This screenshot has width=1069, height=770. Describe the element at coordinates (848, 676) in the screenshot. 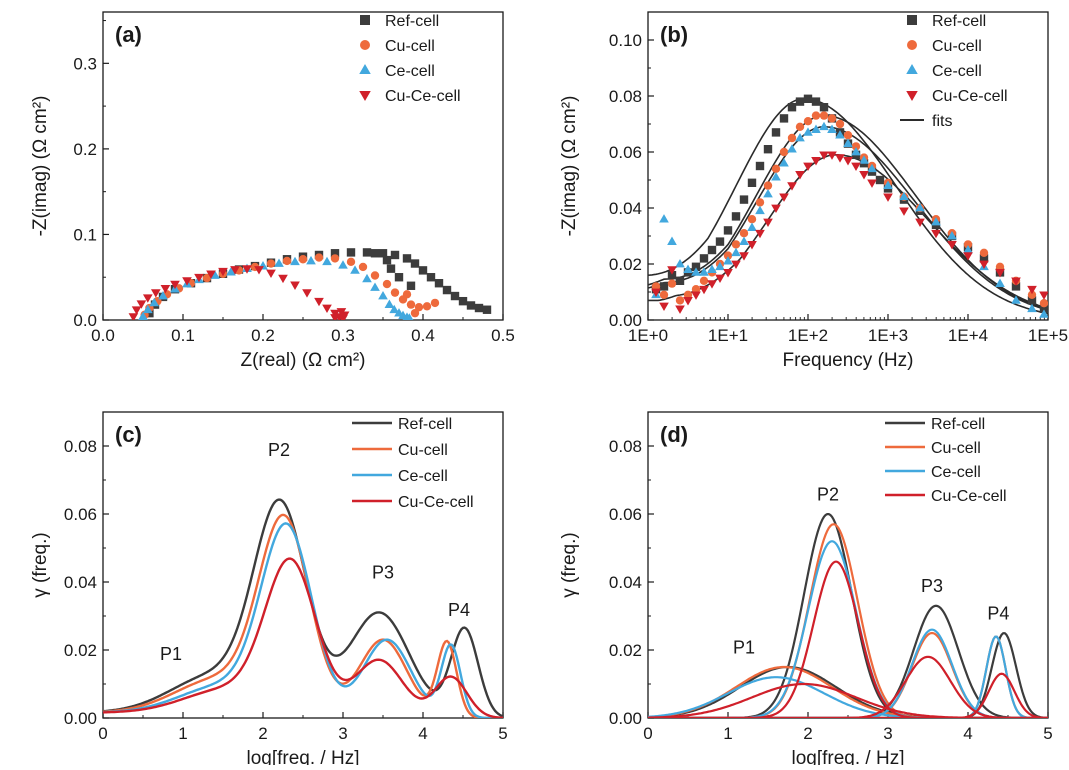

I see `peak-curve-P4-ce-cell` at that location.